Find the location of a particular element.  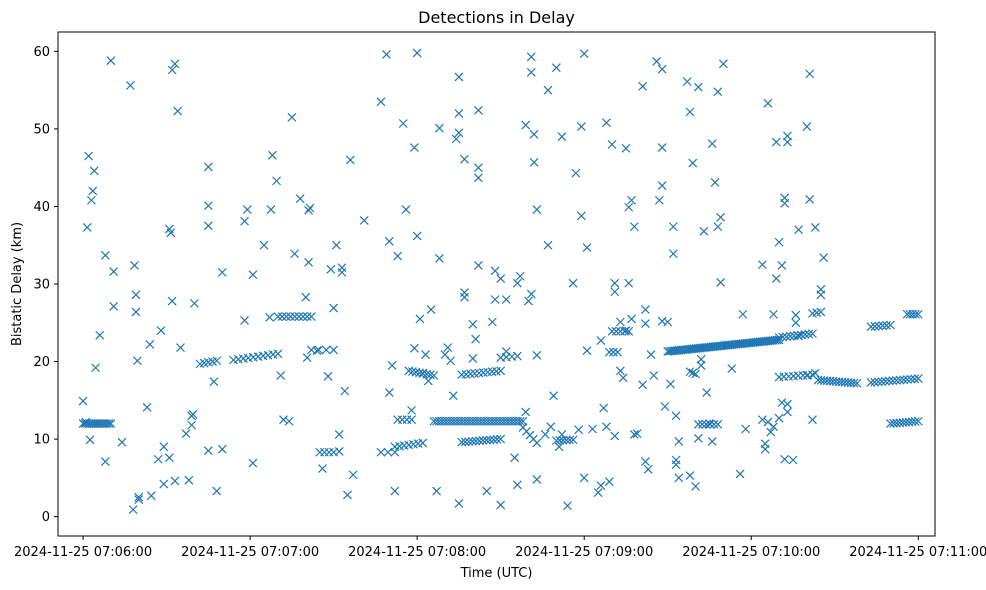

x-tick-label: 2024-11-25 07:11:00 is located at coordinates (917, 552).